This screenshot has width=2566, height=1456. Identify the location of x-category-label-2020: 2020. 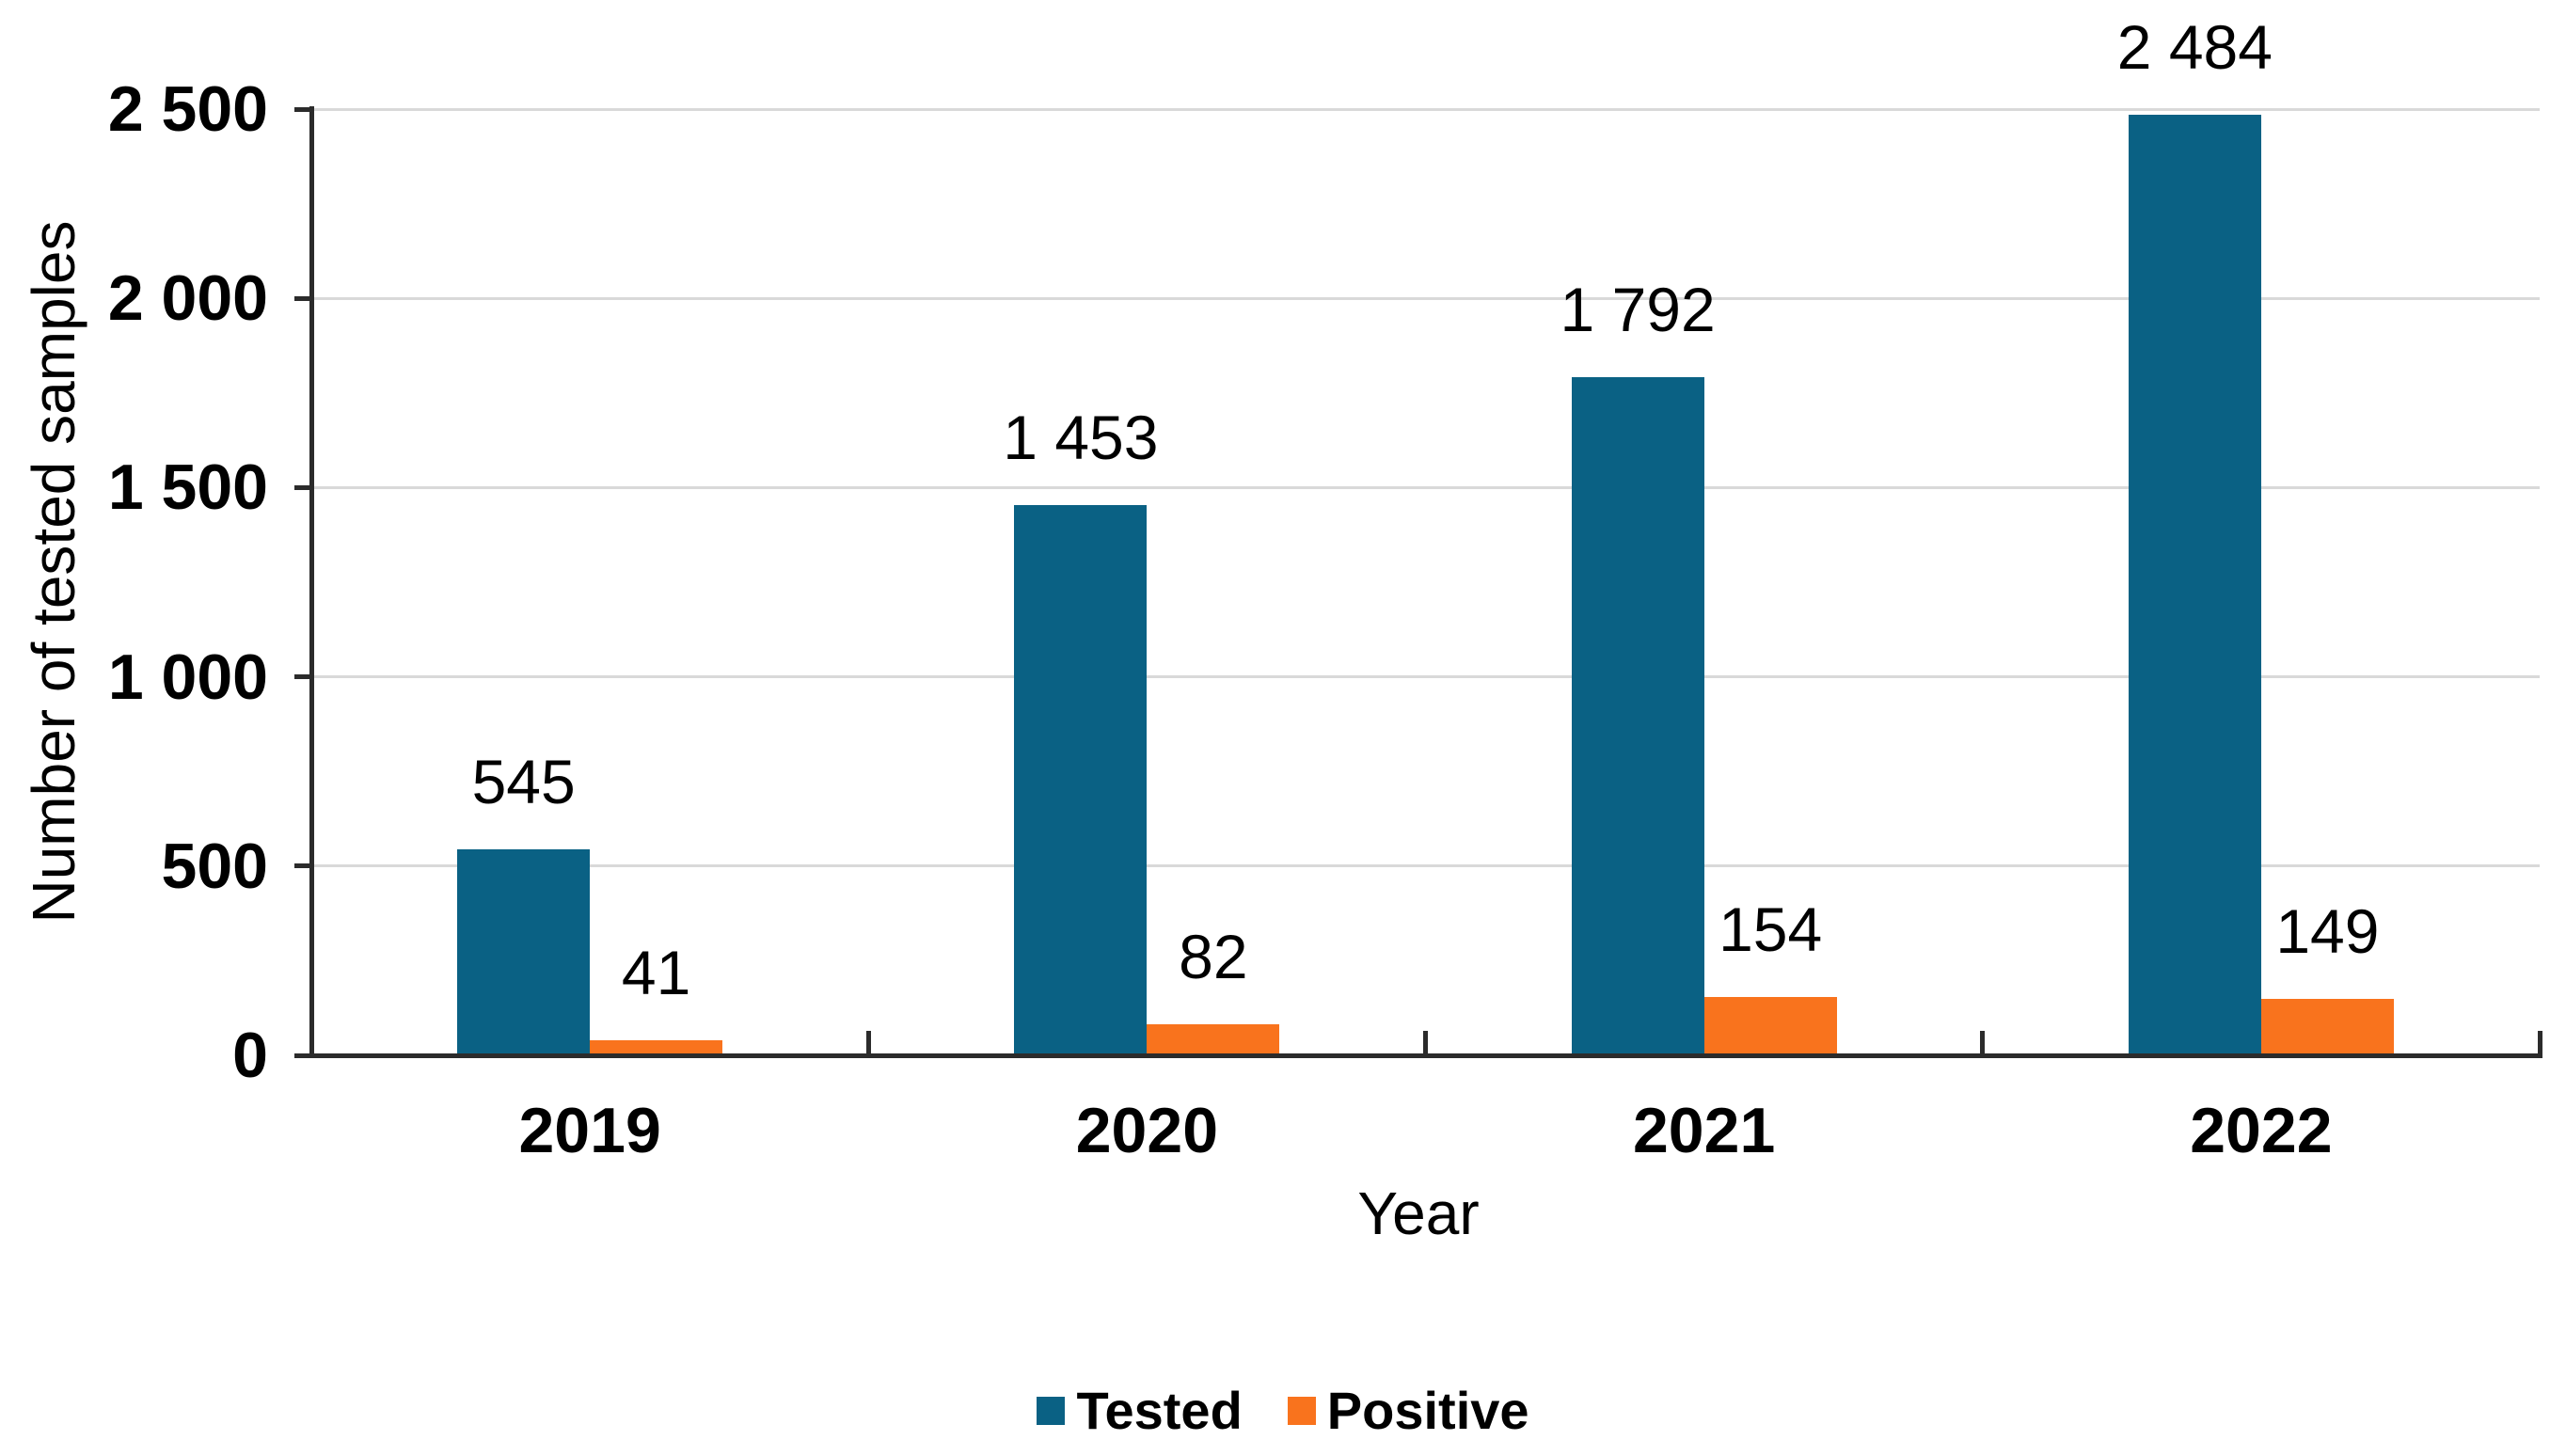
(1147, 1130).